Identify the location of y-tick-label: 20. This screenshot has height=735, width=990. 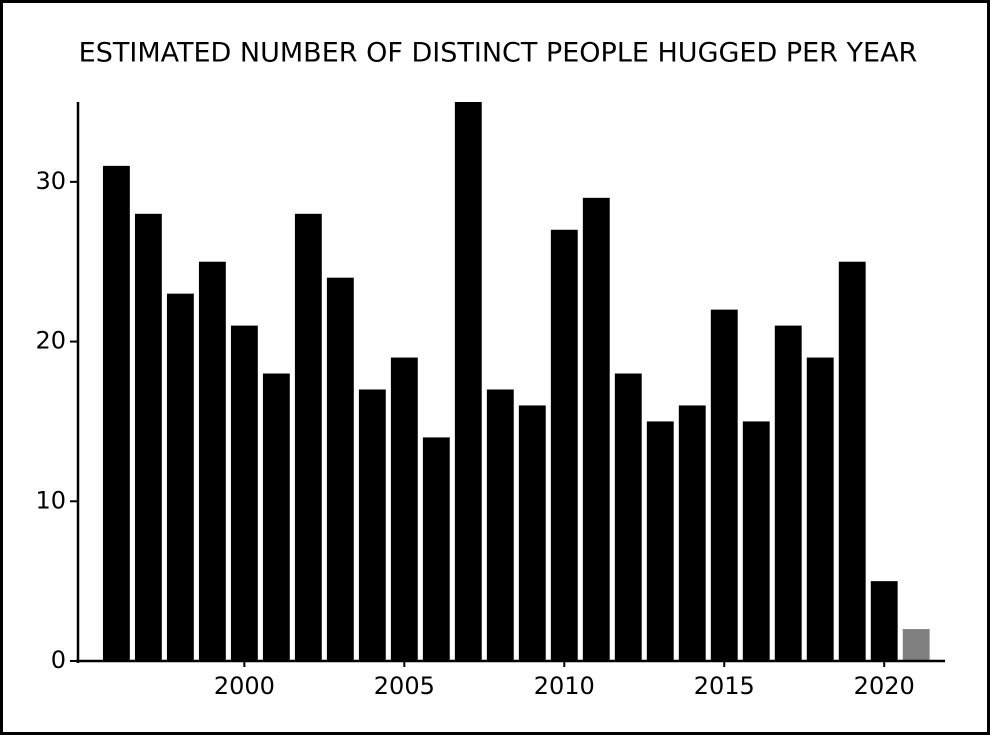
(50, 341).